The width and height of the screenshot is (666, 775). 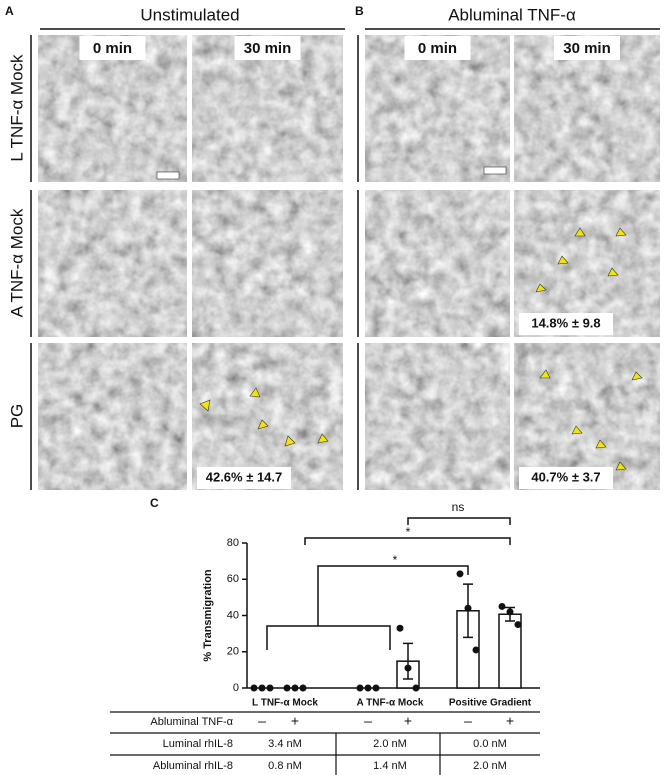 I want to click on panel-label: B, so click(x=359, y=11).